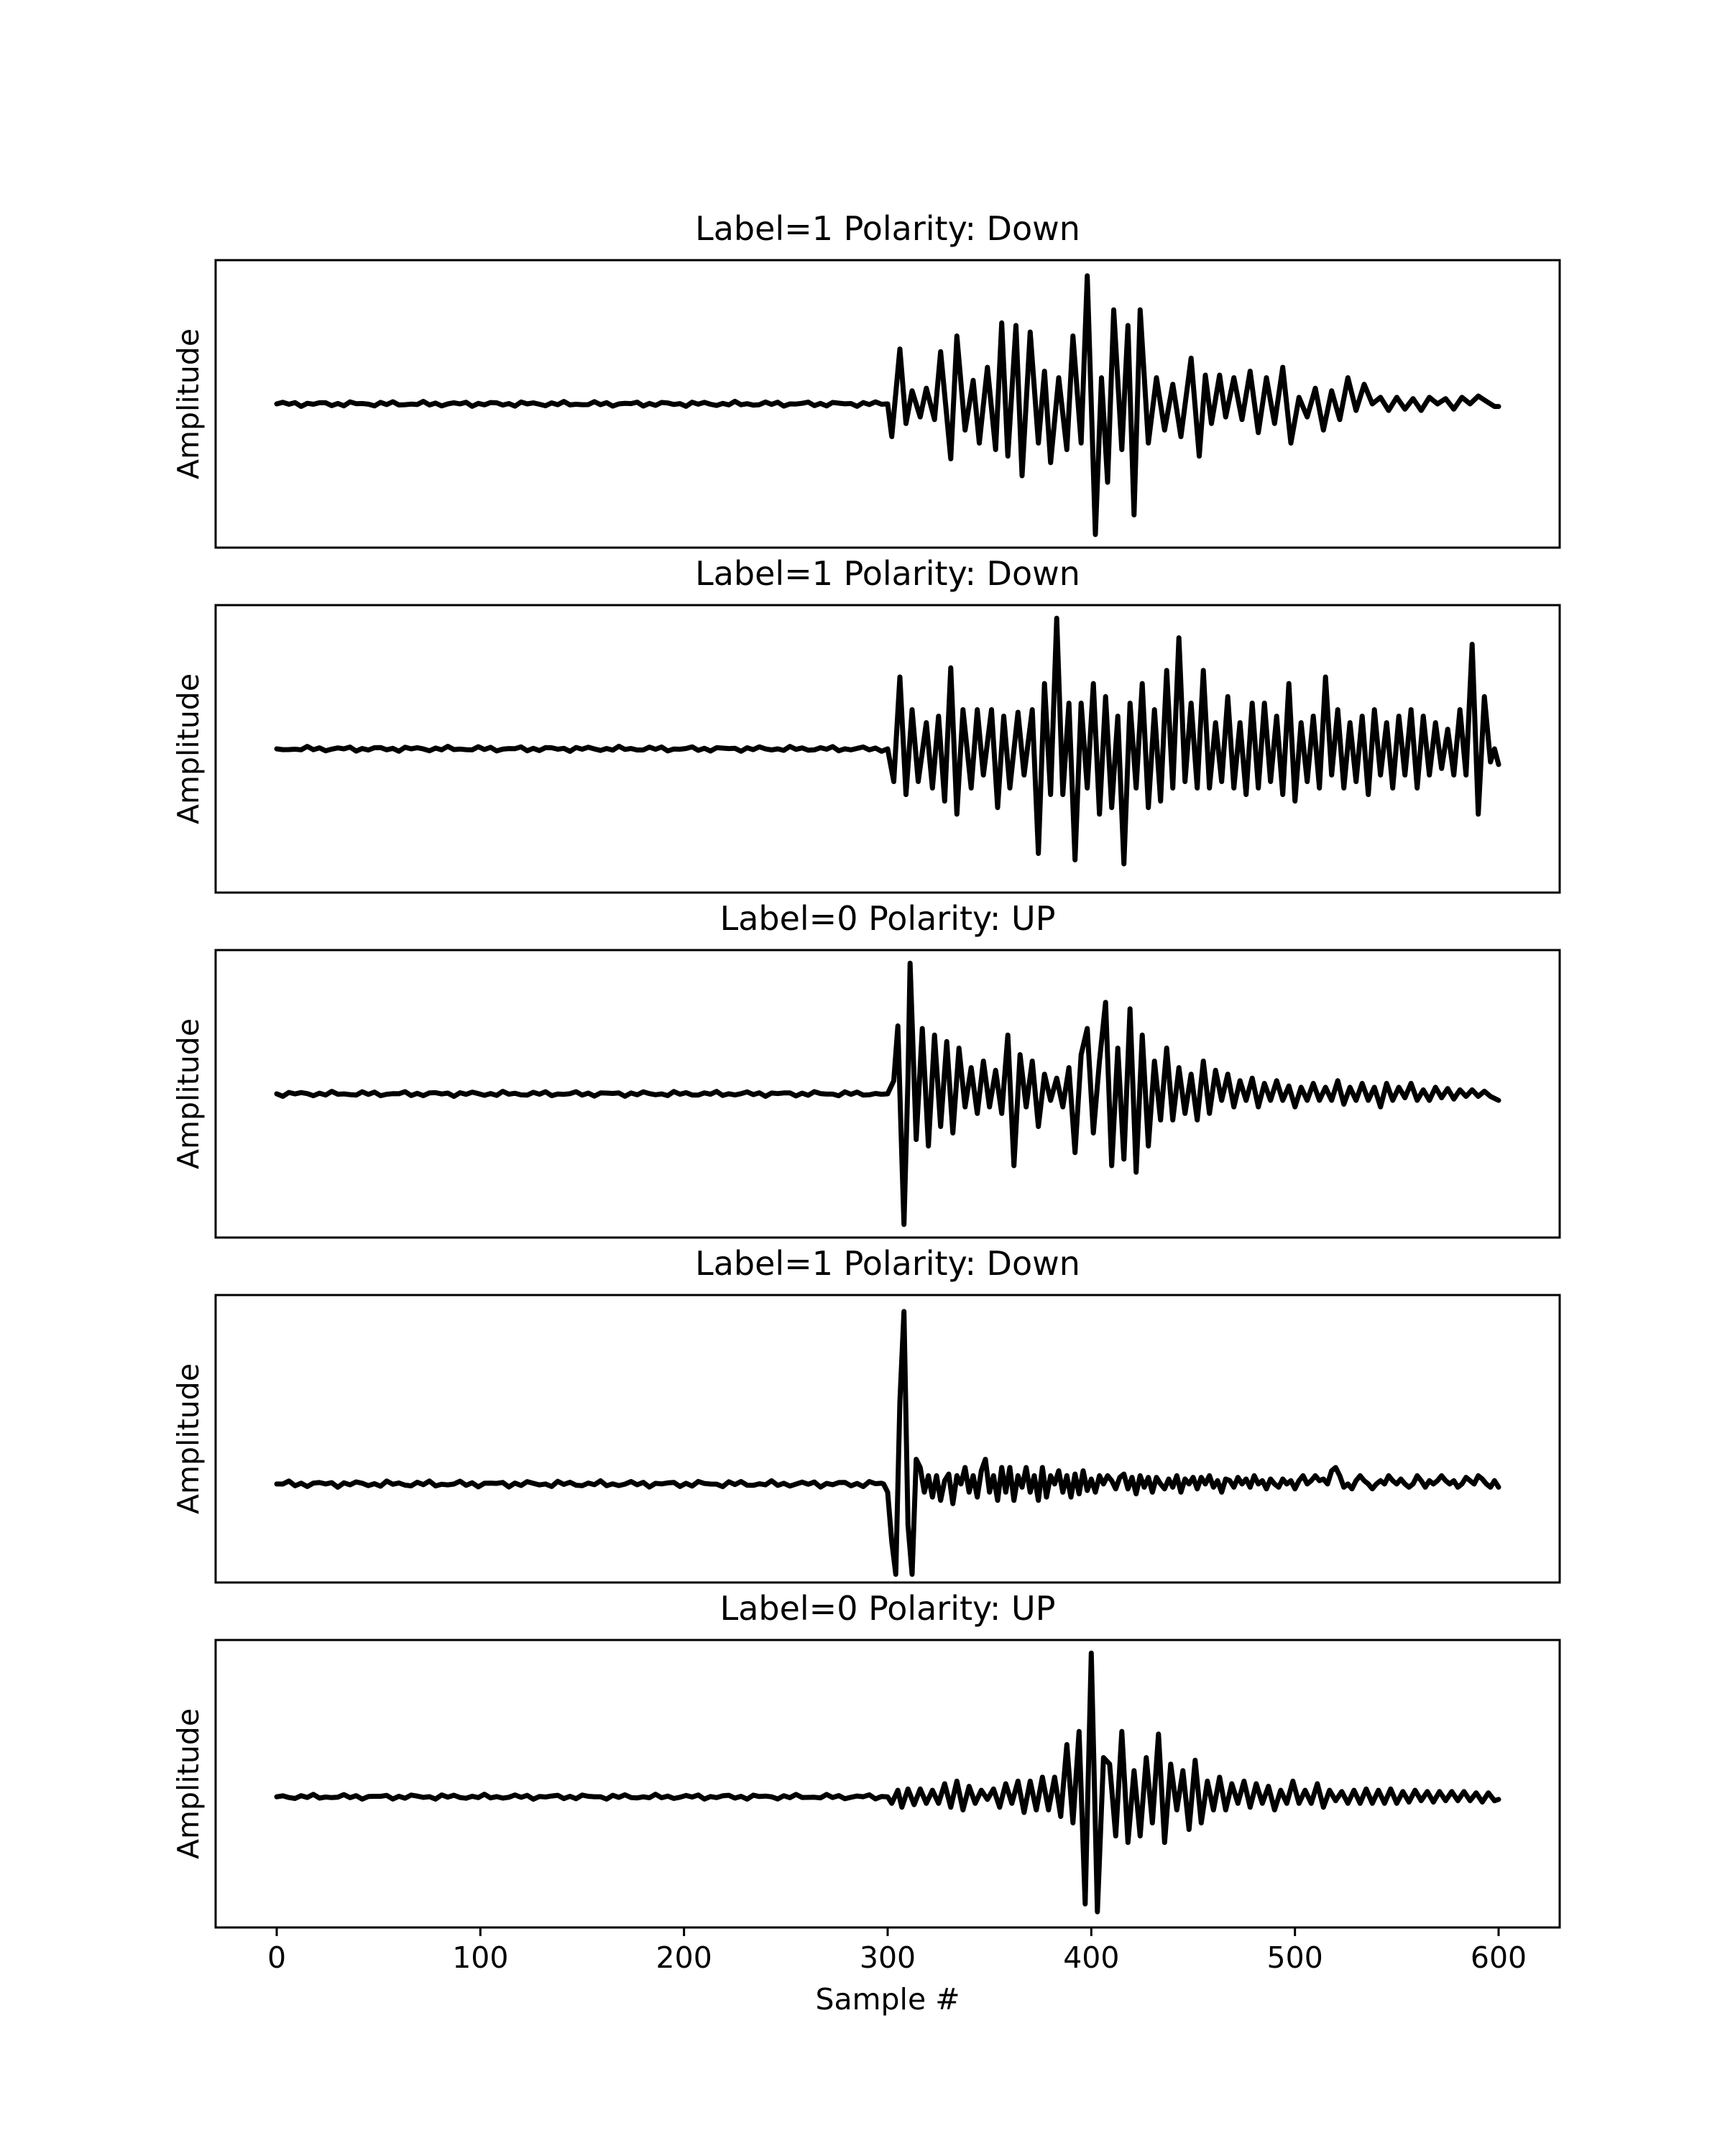  I want to click on panel-5-trace, so click(887, 1783).